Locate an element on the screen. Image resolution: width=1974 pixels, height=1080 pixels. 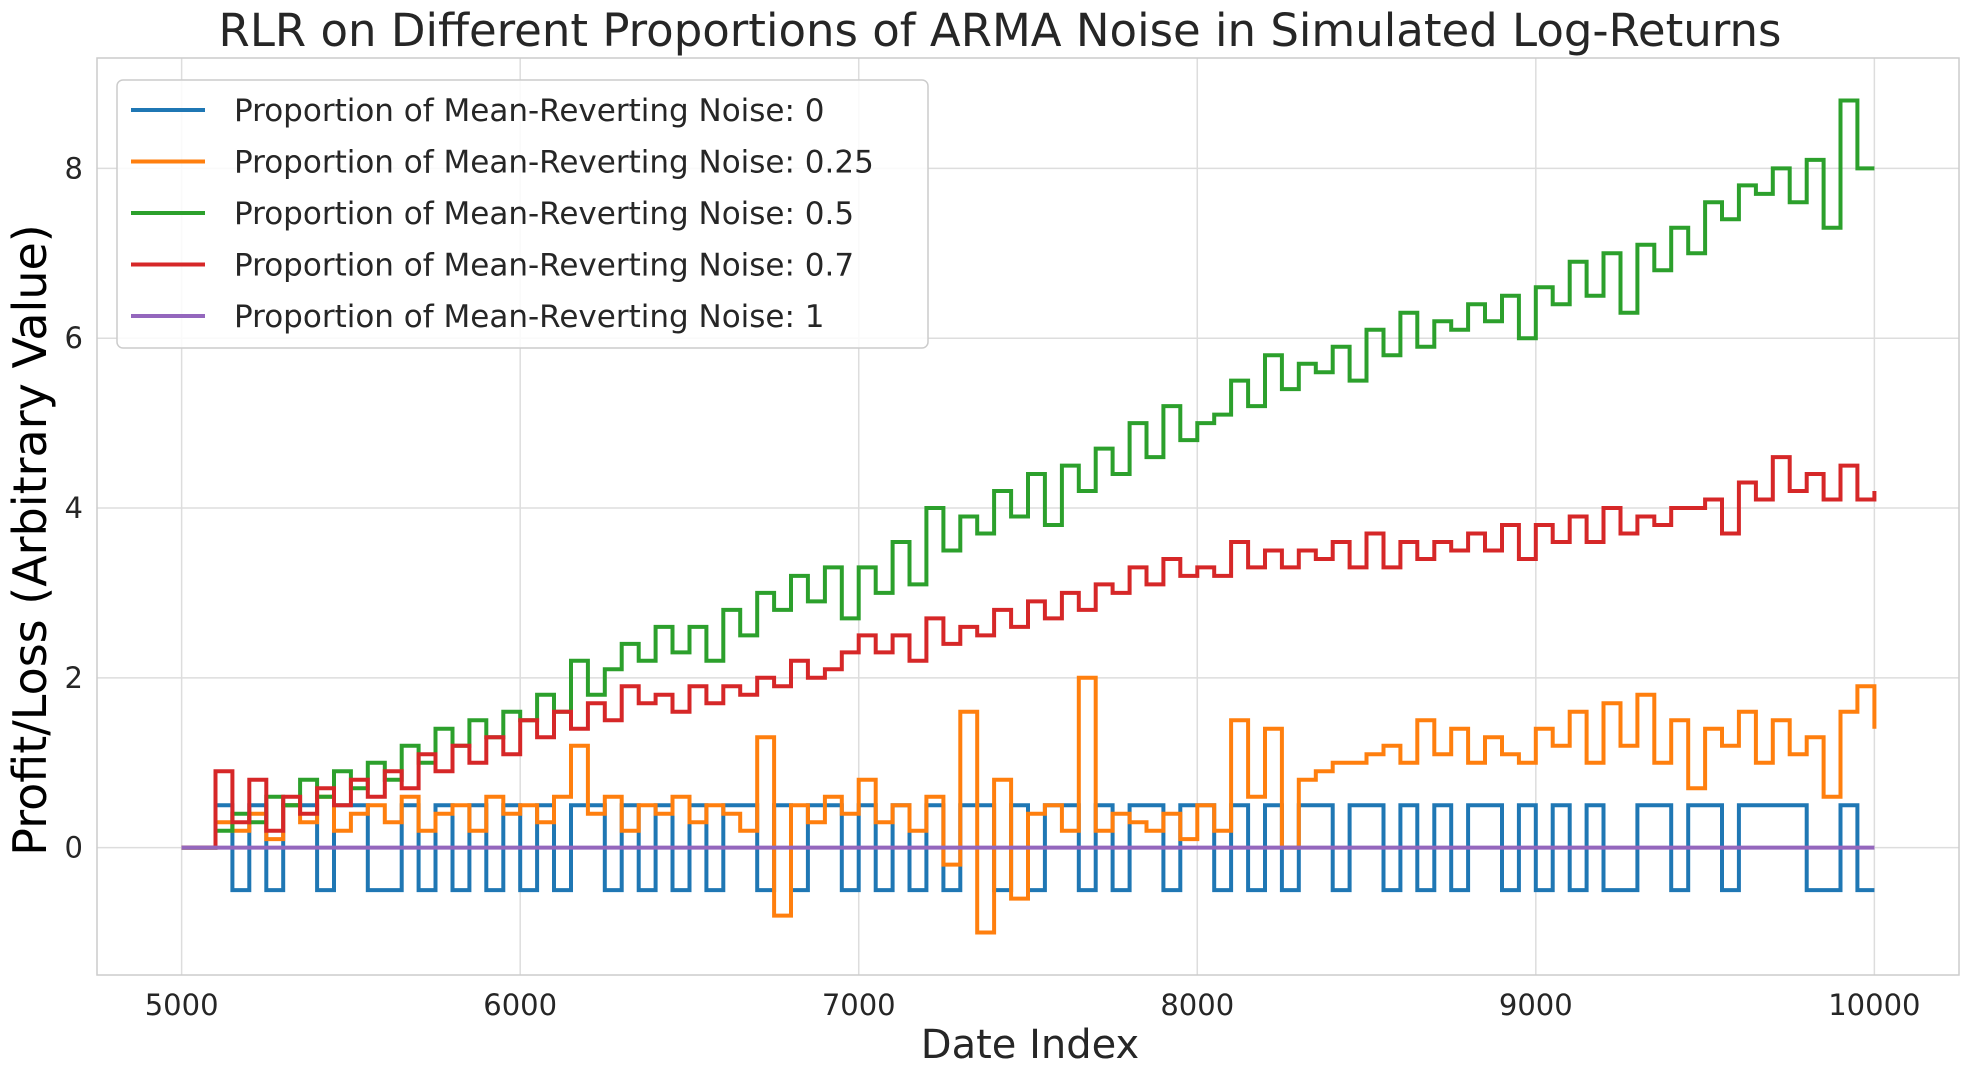
y-axis-label: Profit/Loss (Arbitrary Value) is located at coordinates (30, 539).